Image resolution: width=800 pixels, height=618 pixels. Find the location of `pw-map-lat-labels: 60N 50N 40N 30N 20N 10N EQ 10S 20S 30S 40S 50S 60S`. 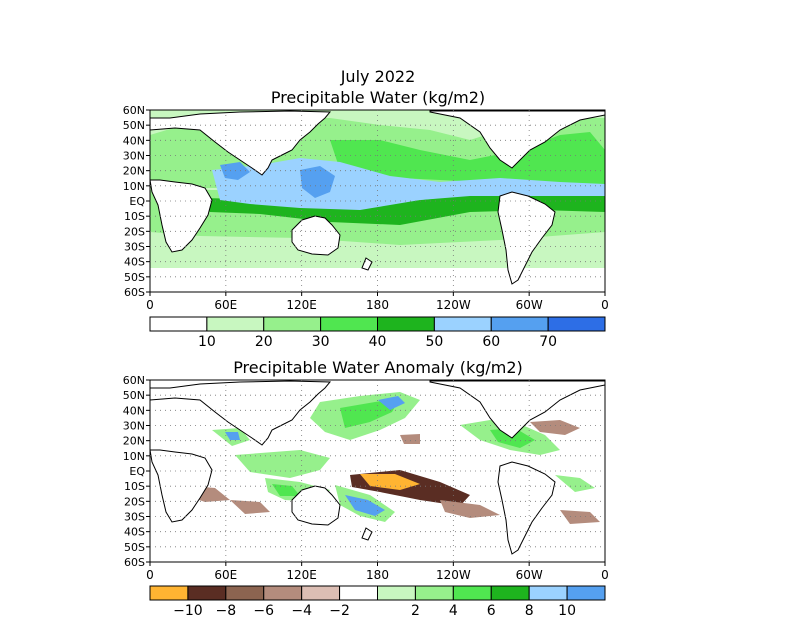

pw-map-lat-labels: 60N 50N 40N 30N 20N 10N EQ 10S 20S 30S 40S 50S 60S is located at coordinates (134, 201).